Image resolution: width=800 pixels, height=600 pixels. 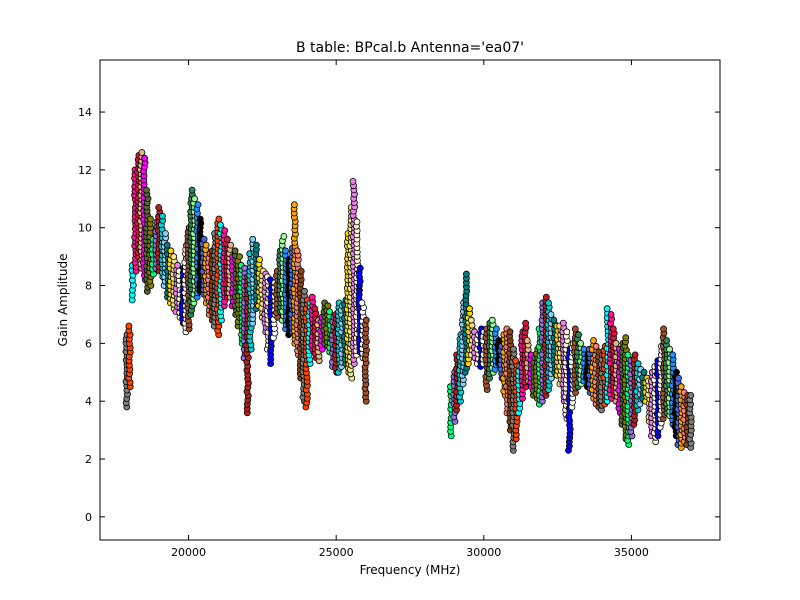 I want to click on chart-title: B table: BPcal.b Antenna='ea07', so click(x=410, y=48).